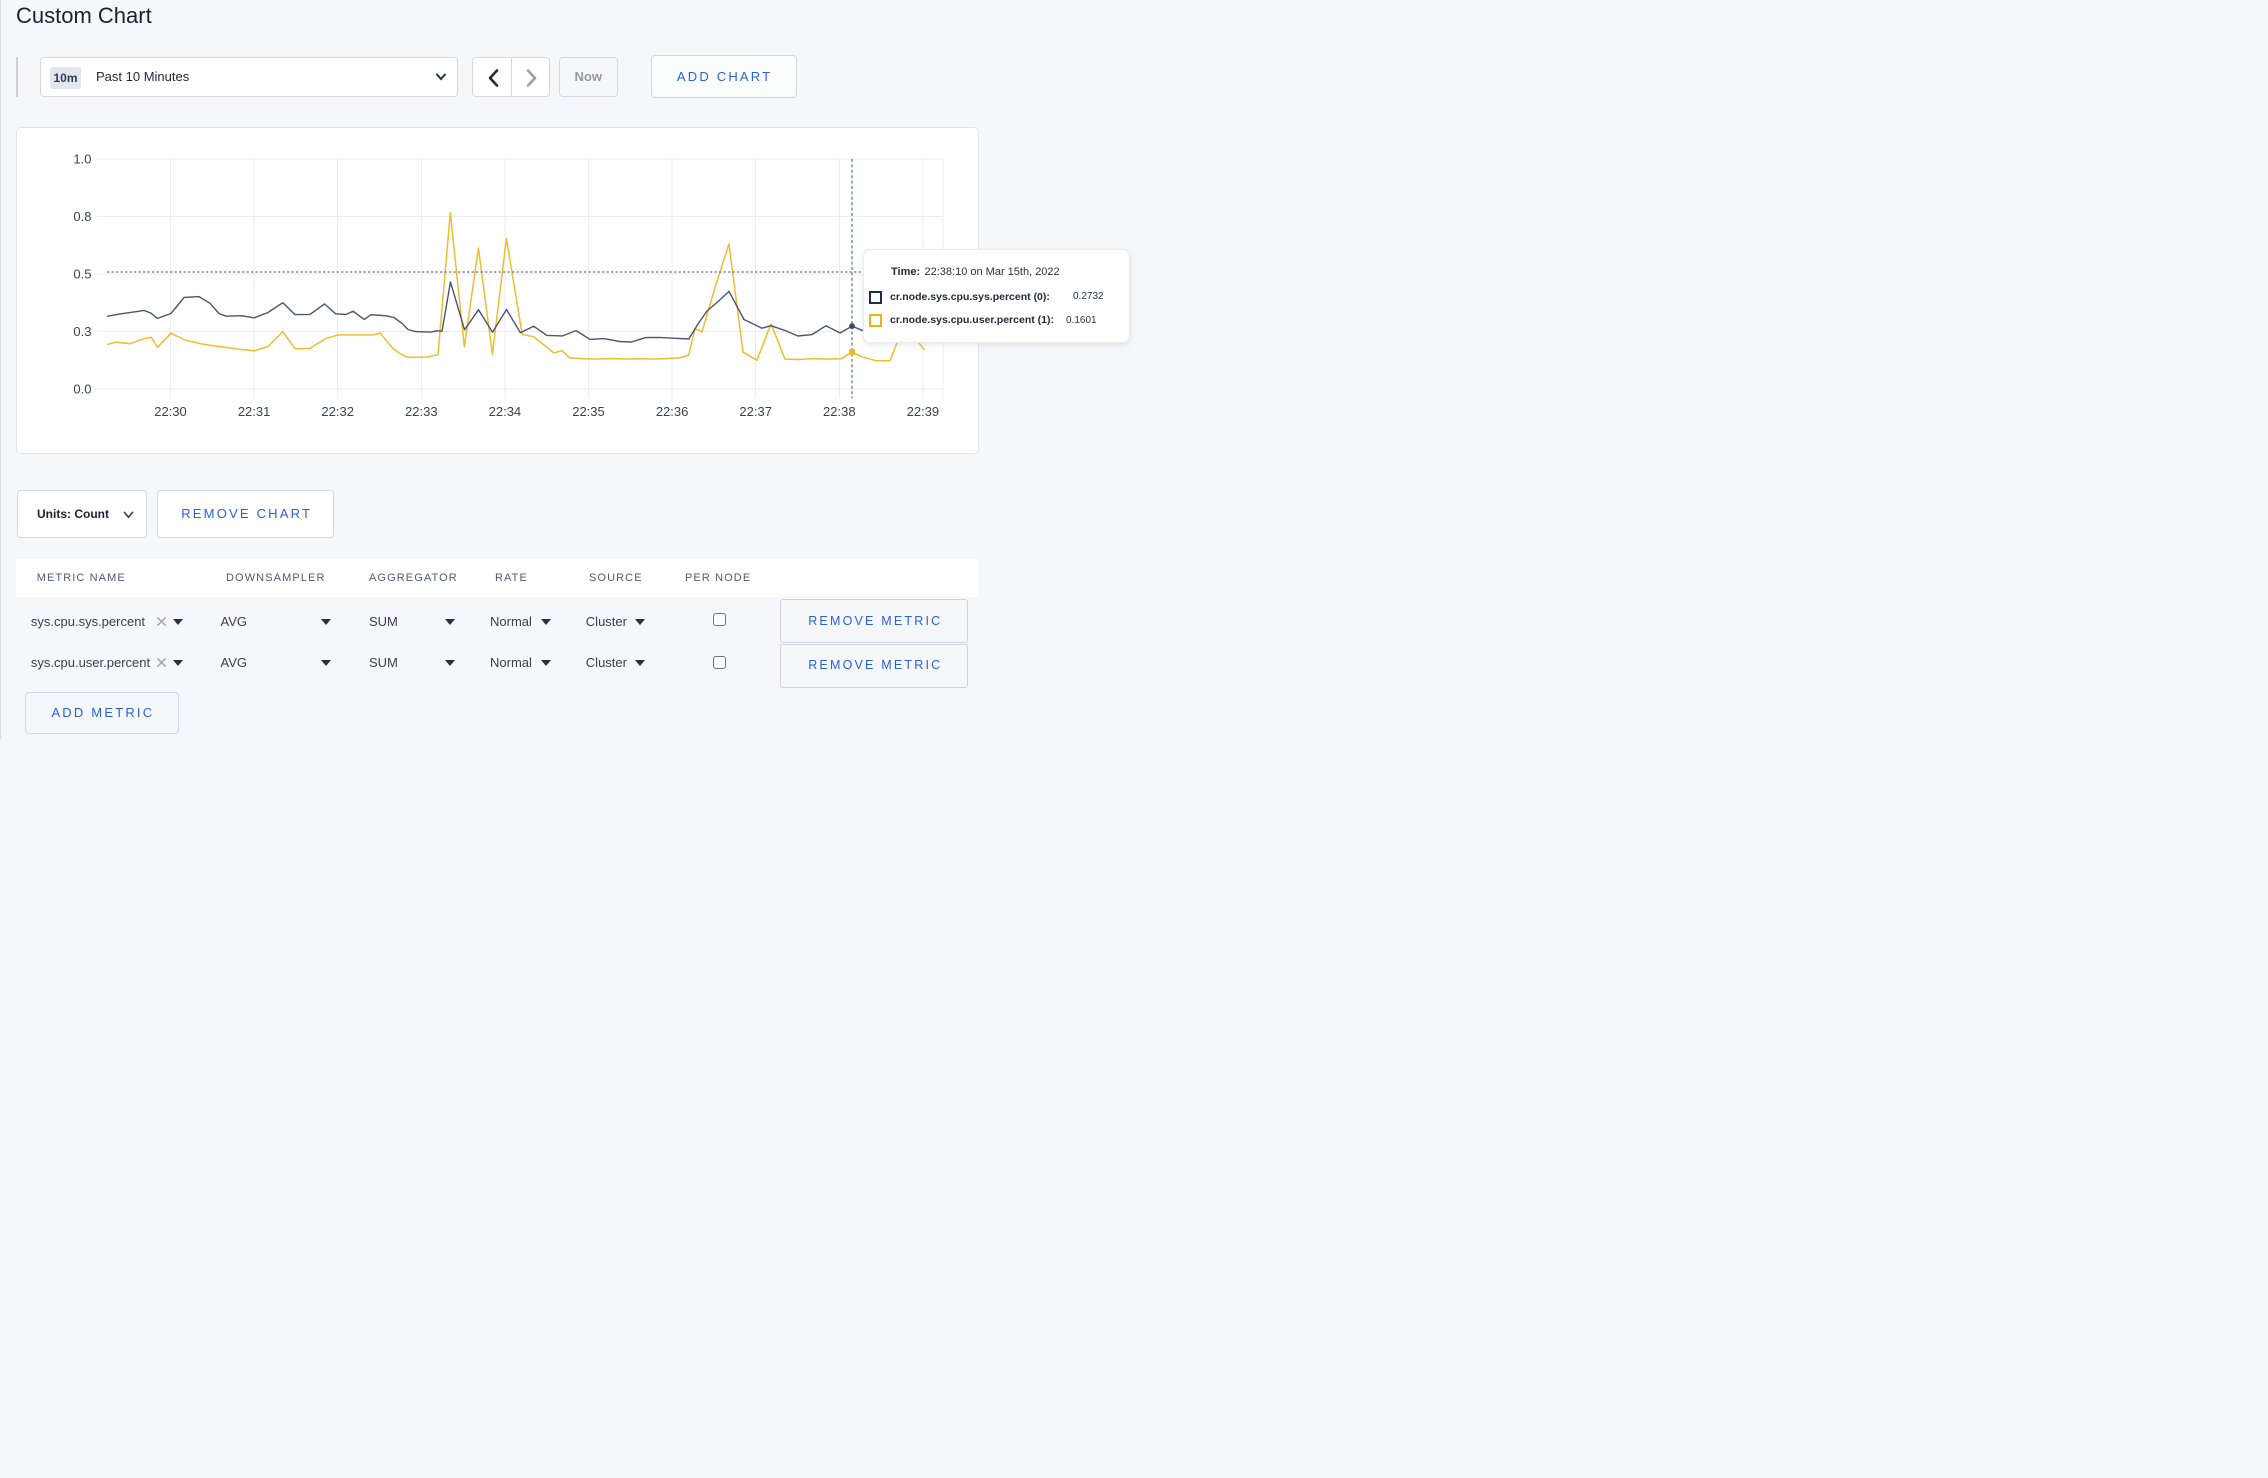 The height and width of the screenshot is (1478, 2268). I want to click on svg-text: 22:36, so click(672, 411).